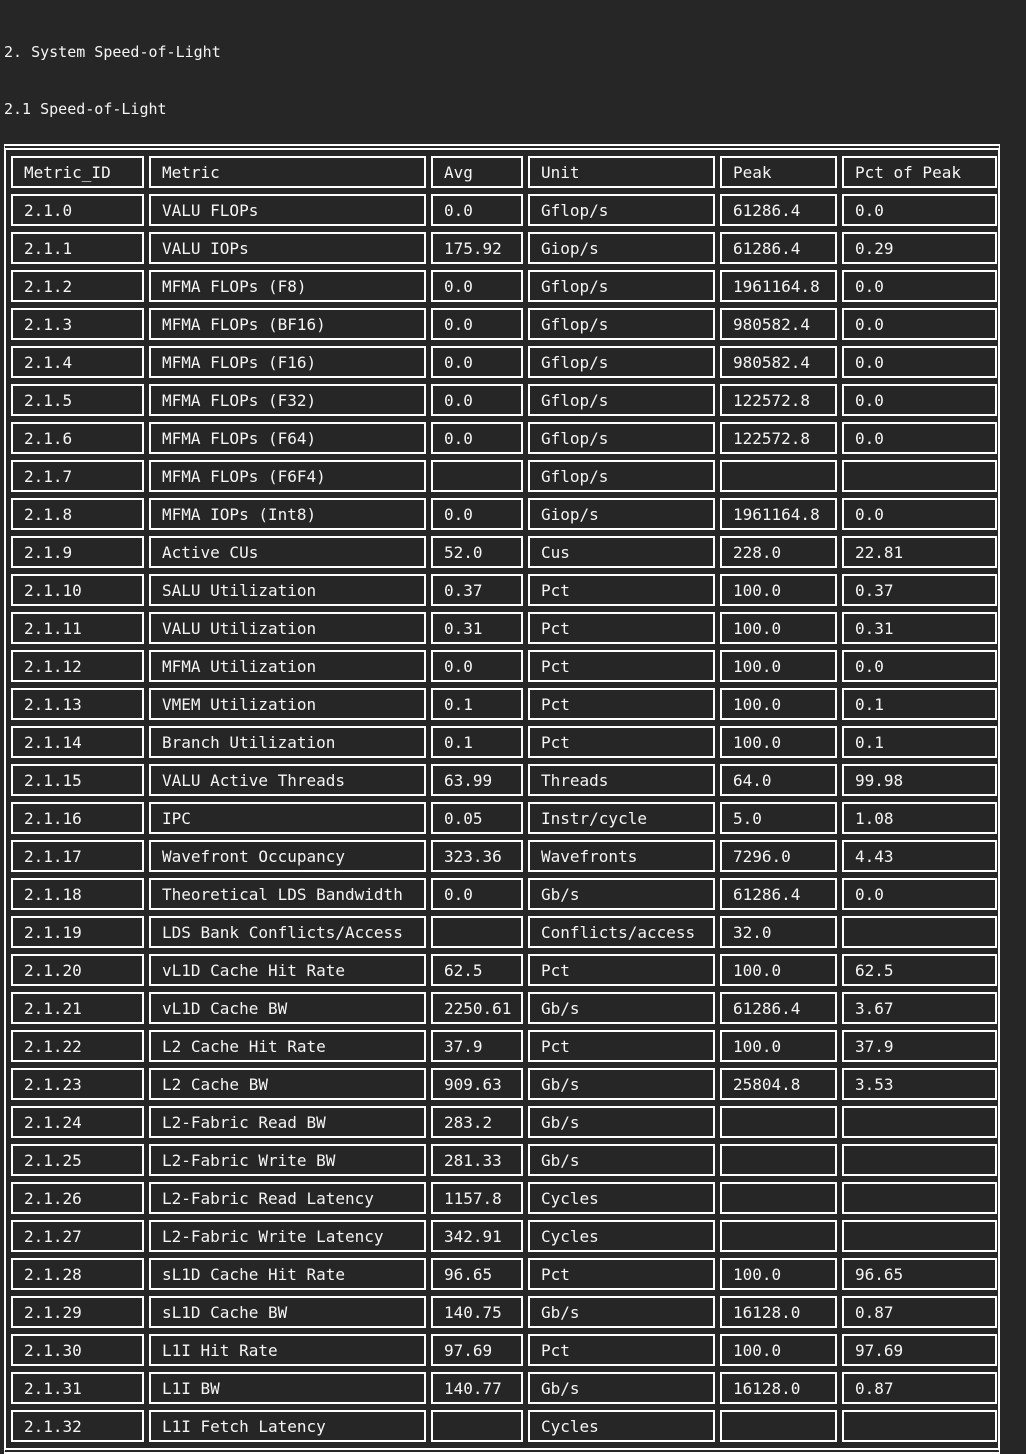  What do you see at coordinates (477, 932) in the screenshot?
I see `cell-avg` at bounding box center [477, 932].